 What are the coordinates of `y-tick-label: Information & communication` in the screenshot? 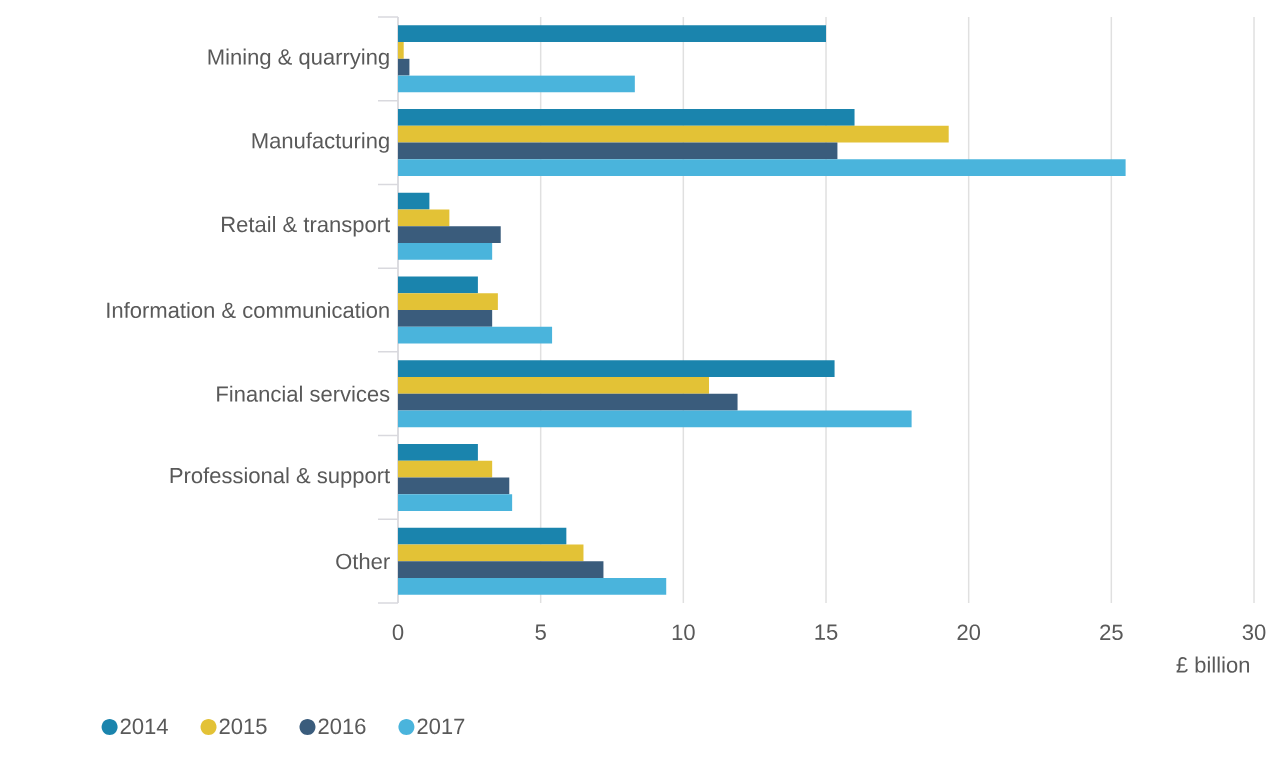 It's located at (248, 310).